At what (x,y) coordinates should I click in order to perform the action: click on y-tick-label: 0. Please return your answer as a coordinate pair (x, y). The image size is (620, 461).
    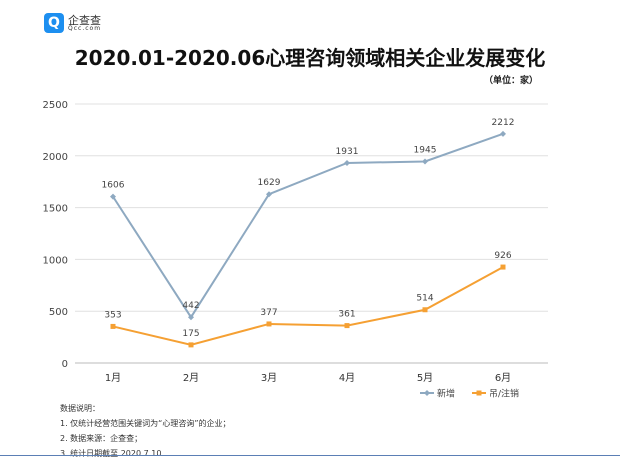
    Looking at the image, I should click on (65, 364).